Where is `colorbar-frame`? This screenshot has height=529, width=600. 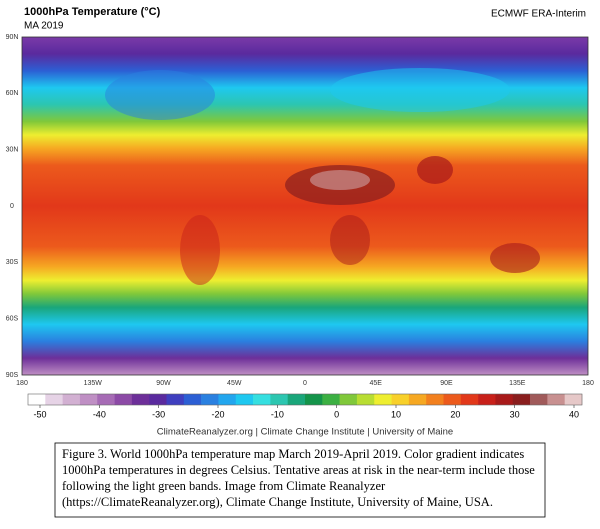
colorbar-frame is located at coordinates (305, 399).